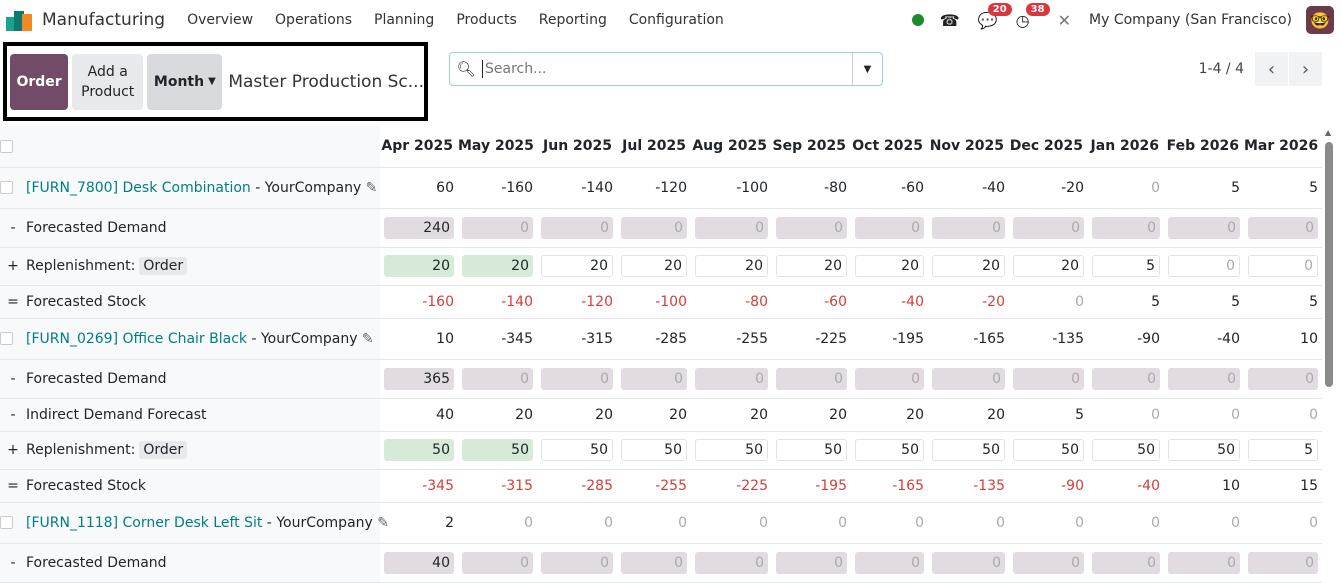 This screenshot has height=583, width=1342. I want to click on menu-planning: Planning, so click(404, 20).